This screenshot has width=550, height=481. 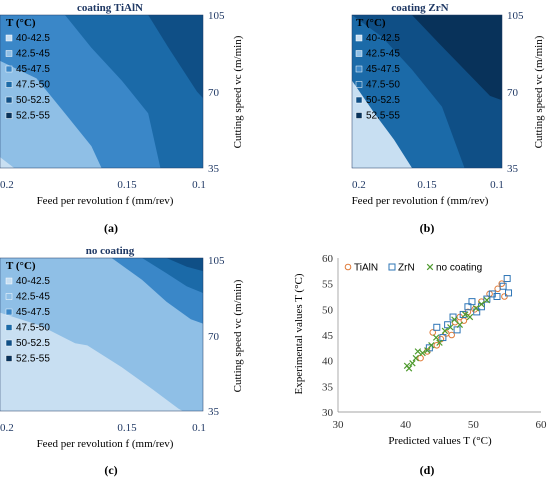 I want to click on x-axis-title: Predicted values T (°C), so click(x=440, y=441).